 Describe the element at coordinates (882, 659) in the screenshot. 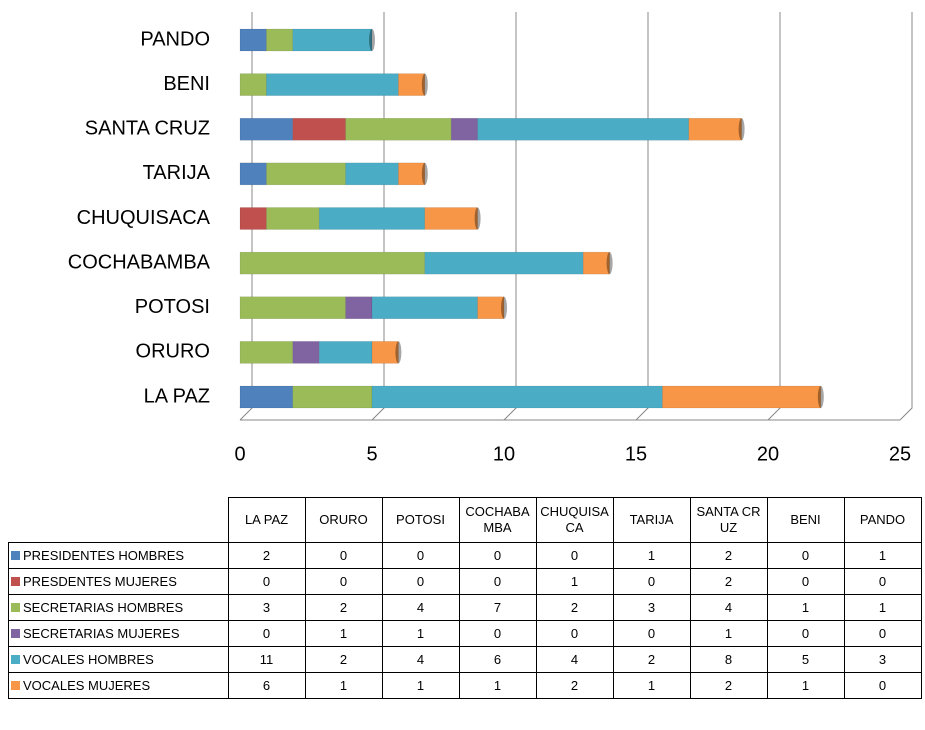

I see `cell: 3` at that location.